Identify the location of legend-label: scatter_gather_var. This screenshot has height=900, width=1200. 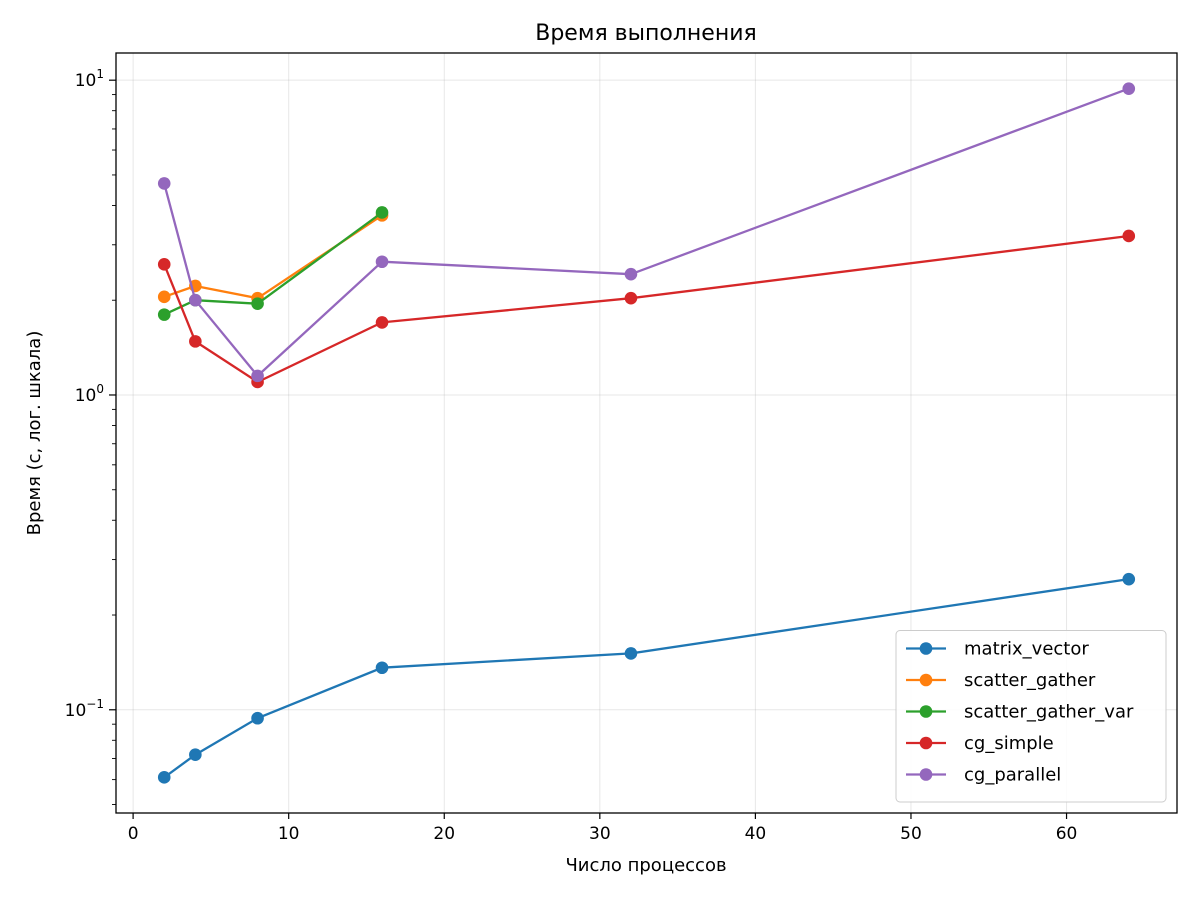
(1049, 712).